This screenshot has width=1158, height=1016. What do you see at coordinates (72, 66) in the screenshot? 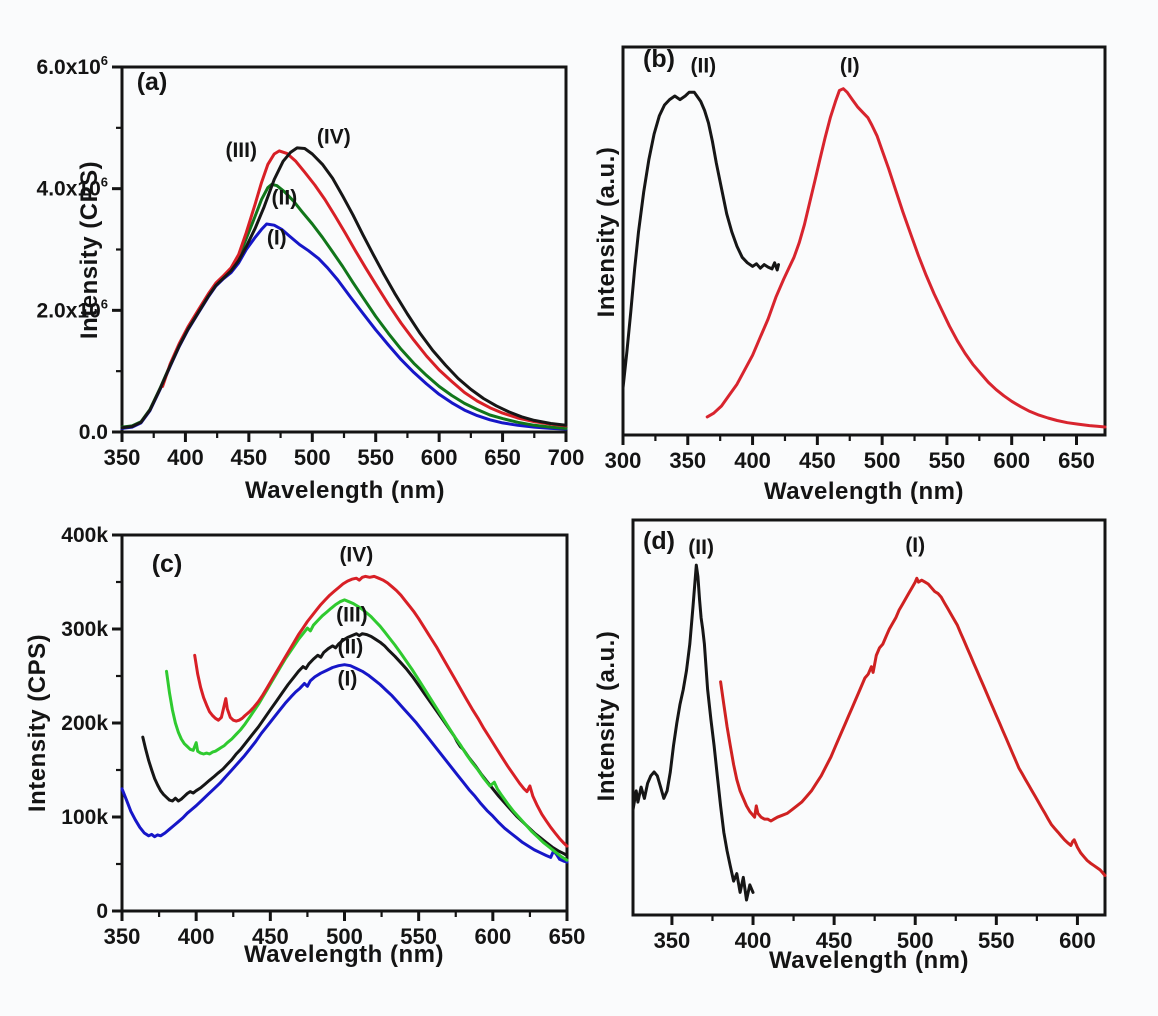
I see `y-tick-label: 6.0x10⁶` at bounding box center [72, 66].